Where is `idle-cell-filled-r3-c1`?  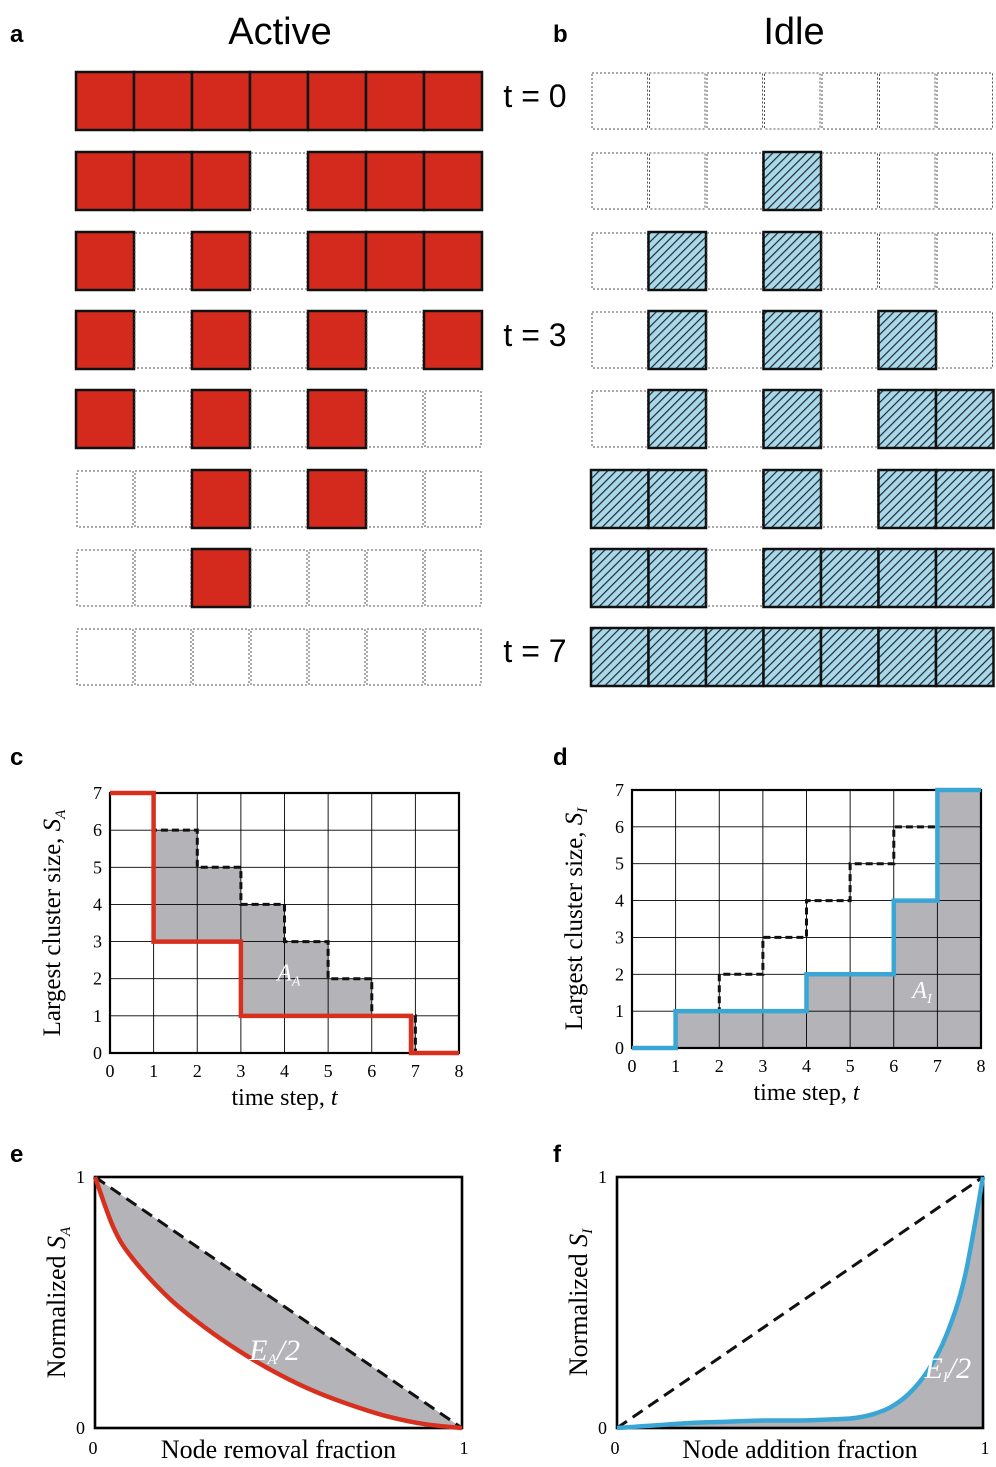 idle-cell-filled-r3-c1 is located at coordinates (677, 340).